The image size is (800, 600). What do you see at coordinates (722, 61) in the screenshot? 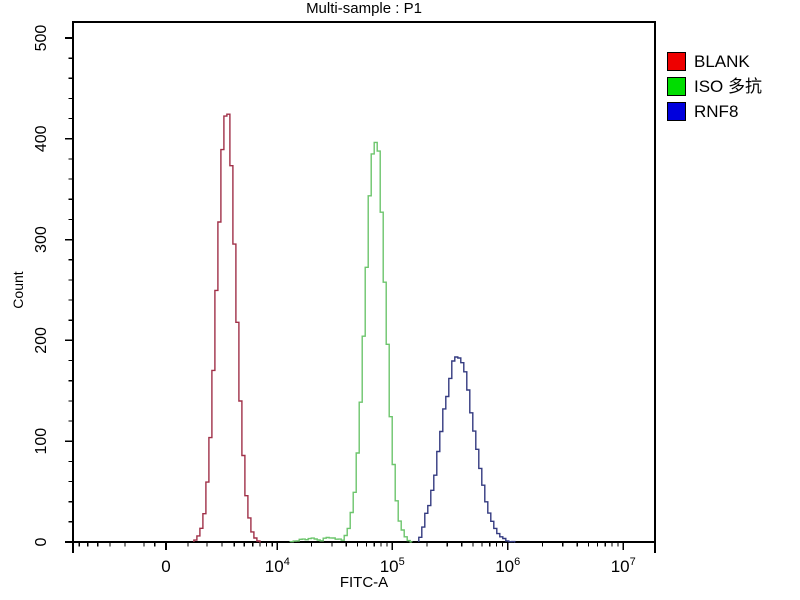
I see `legend-label: BLANK` at bounding box center [722, 61].